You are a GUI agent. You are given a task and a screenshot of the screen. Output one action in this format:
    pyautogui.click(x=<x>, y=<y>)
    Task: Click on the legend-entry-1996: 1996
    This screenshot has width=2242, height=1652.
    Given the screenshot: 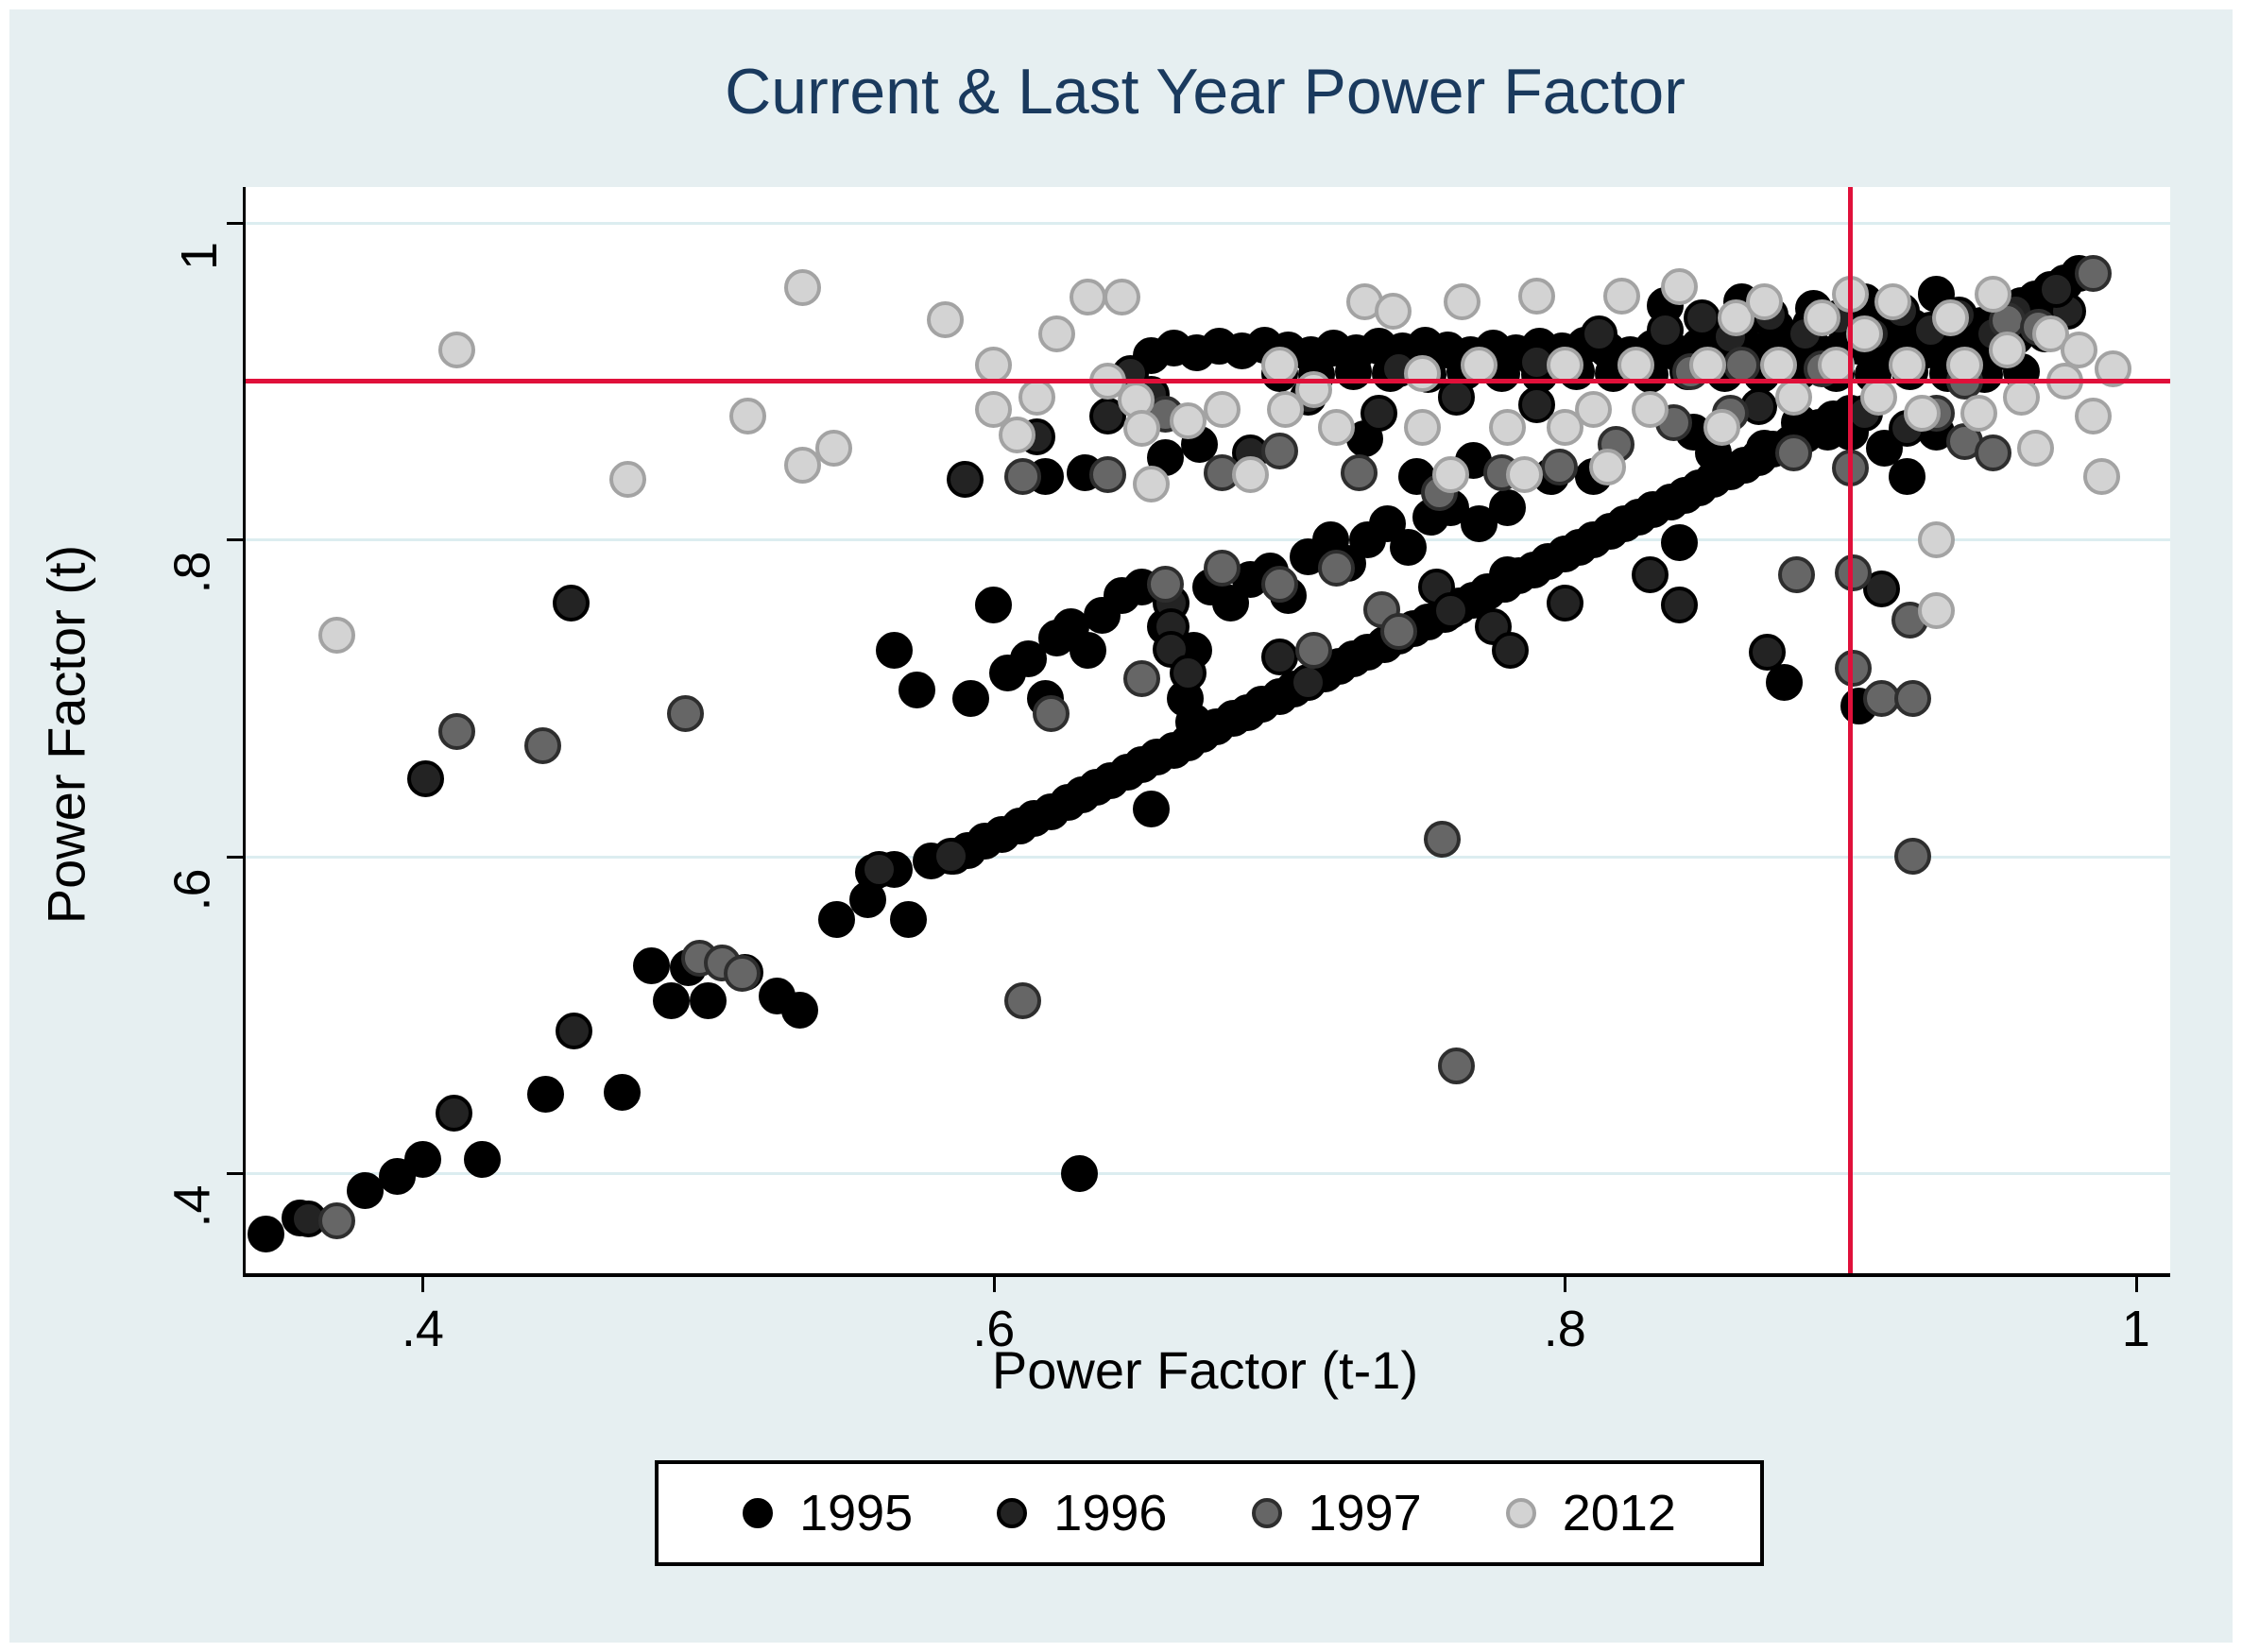 What is the action you would take?
    pyautogui.click(x=1082, y=1513)
    